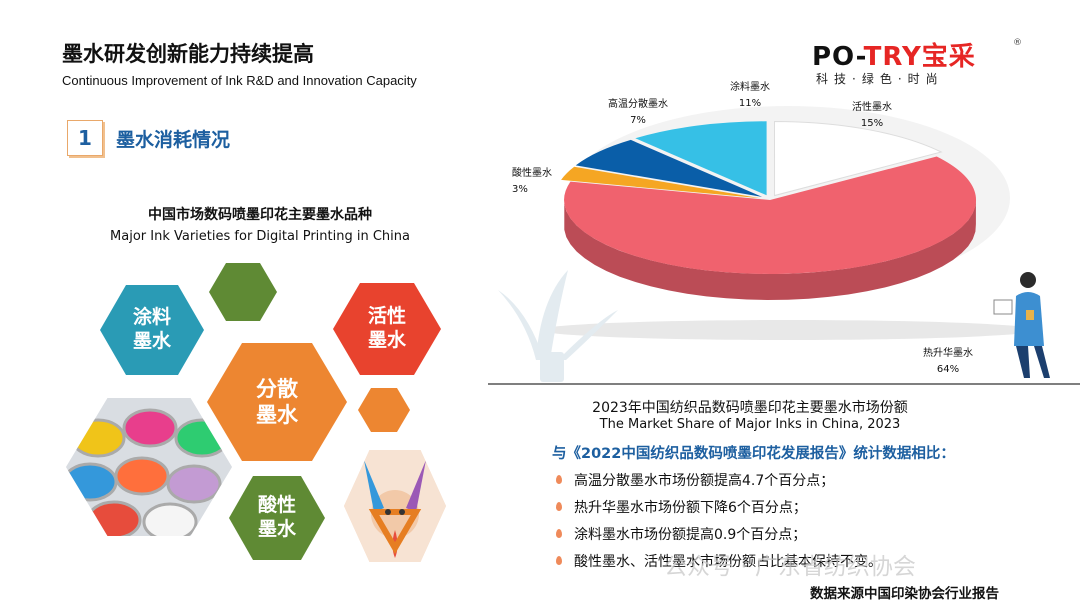  Describe the element at coordinates (638, 120) in the screenshot. I see `pie-label-hightemp-value: 7%` at that location.